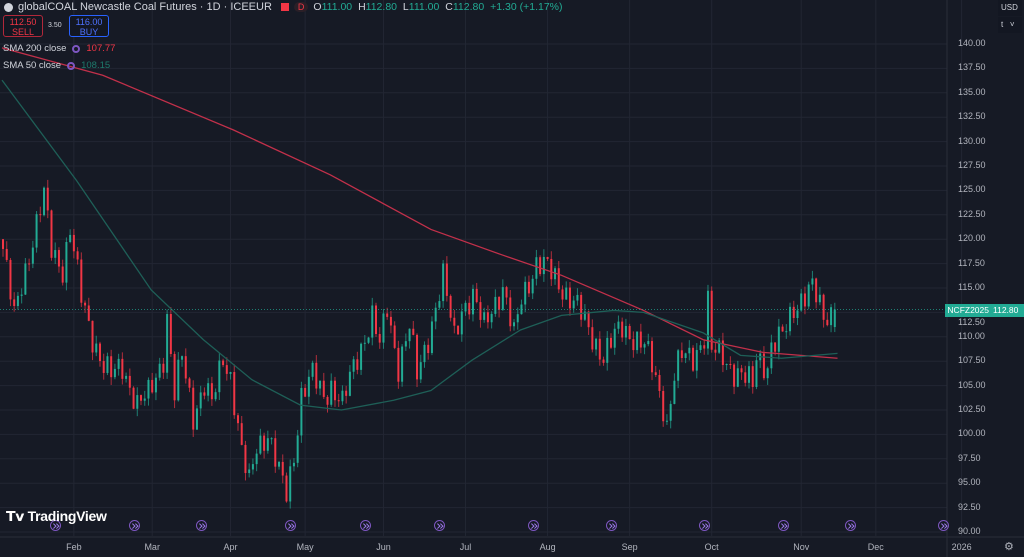 The width and height of the screenshot is (1024, 557). What do you see at coordinates (59, 48) in the screenshot?
I see `indicator-sma200: SMA 200 close 107.77` at bounding box center [59, 48].